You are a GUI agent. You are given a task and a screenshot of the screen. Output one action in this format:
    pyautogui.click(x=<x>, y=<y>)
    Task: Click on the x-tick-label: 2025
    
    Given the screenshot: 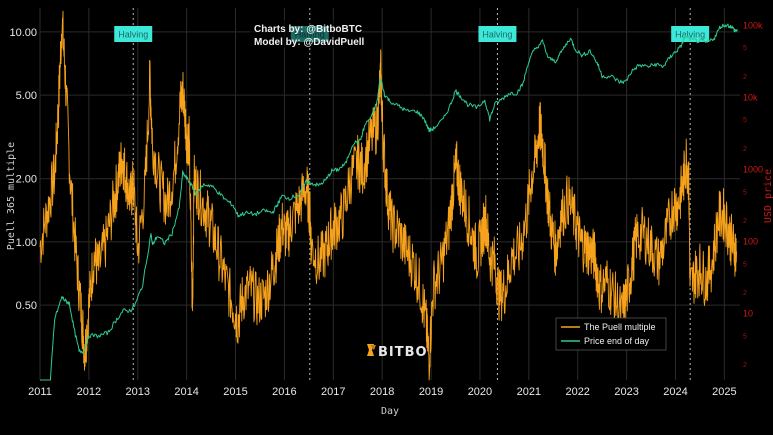 What is the action you would take?
    pyautogui.click(x=724, y=392)
    